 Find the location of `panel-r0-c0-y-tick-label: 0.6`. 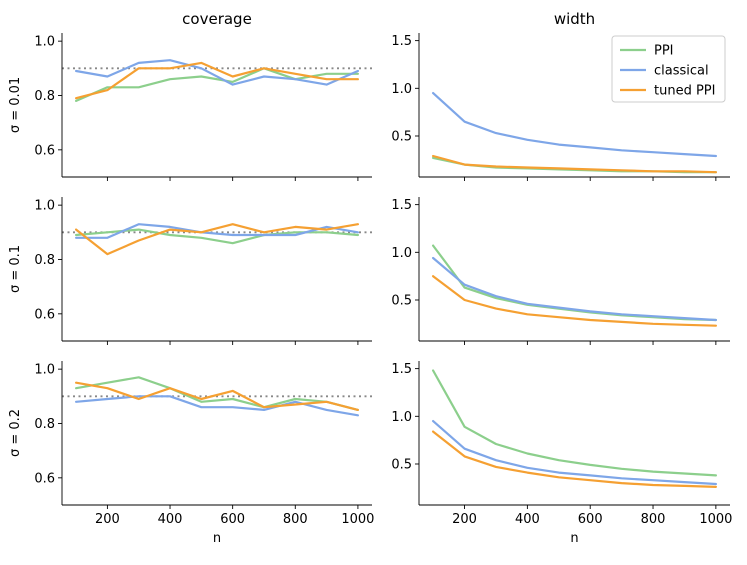

panel-r0-c0-y-tick-label: 0.6 is located at coordinates (44, 150).